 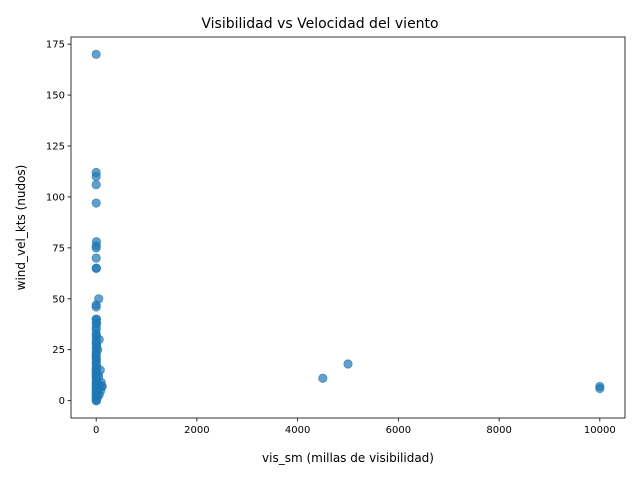 I want to click on x-axis-label: vis_sm (millas de visibilidad), so click(x=348, y=458).